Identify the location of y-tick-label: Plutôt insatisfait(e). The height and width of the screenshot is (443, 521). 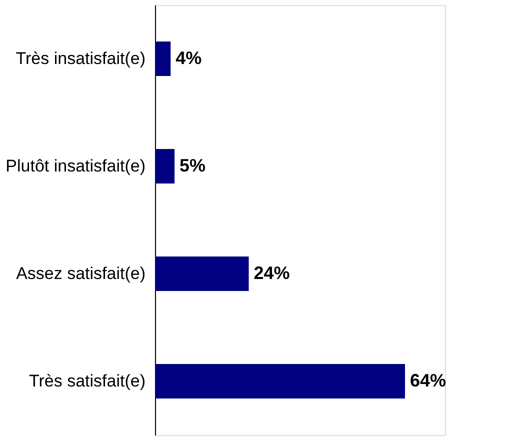
(76, 166).